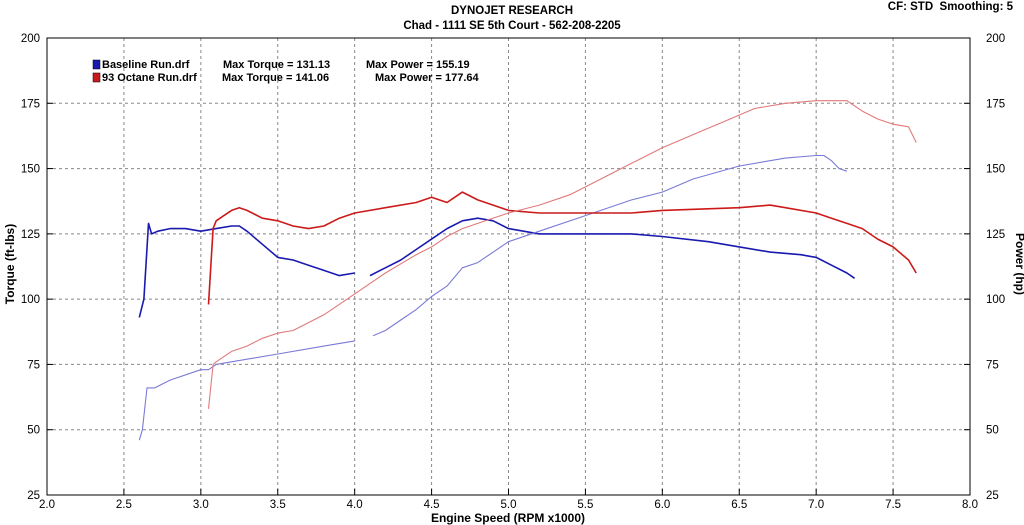 This screenshot has height=525, width=1024. I want to click on y-tick-label: 200, so click(30, 39).